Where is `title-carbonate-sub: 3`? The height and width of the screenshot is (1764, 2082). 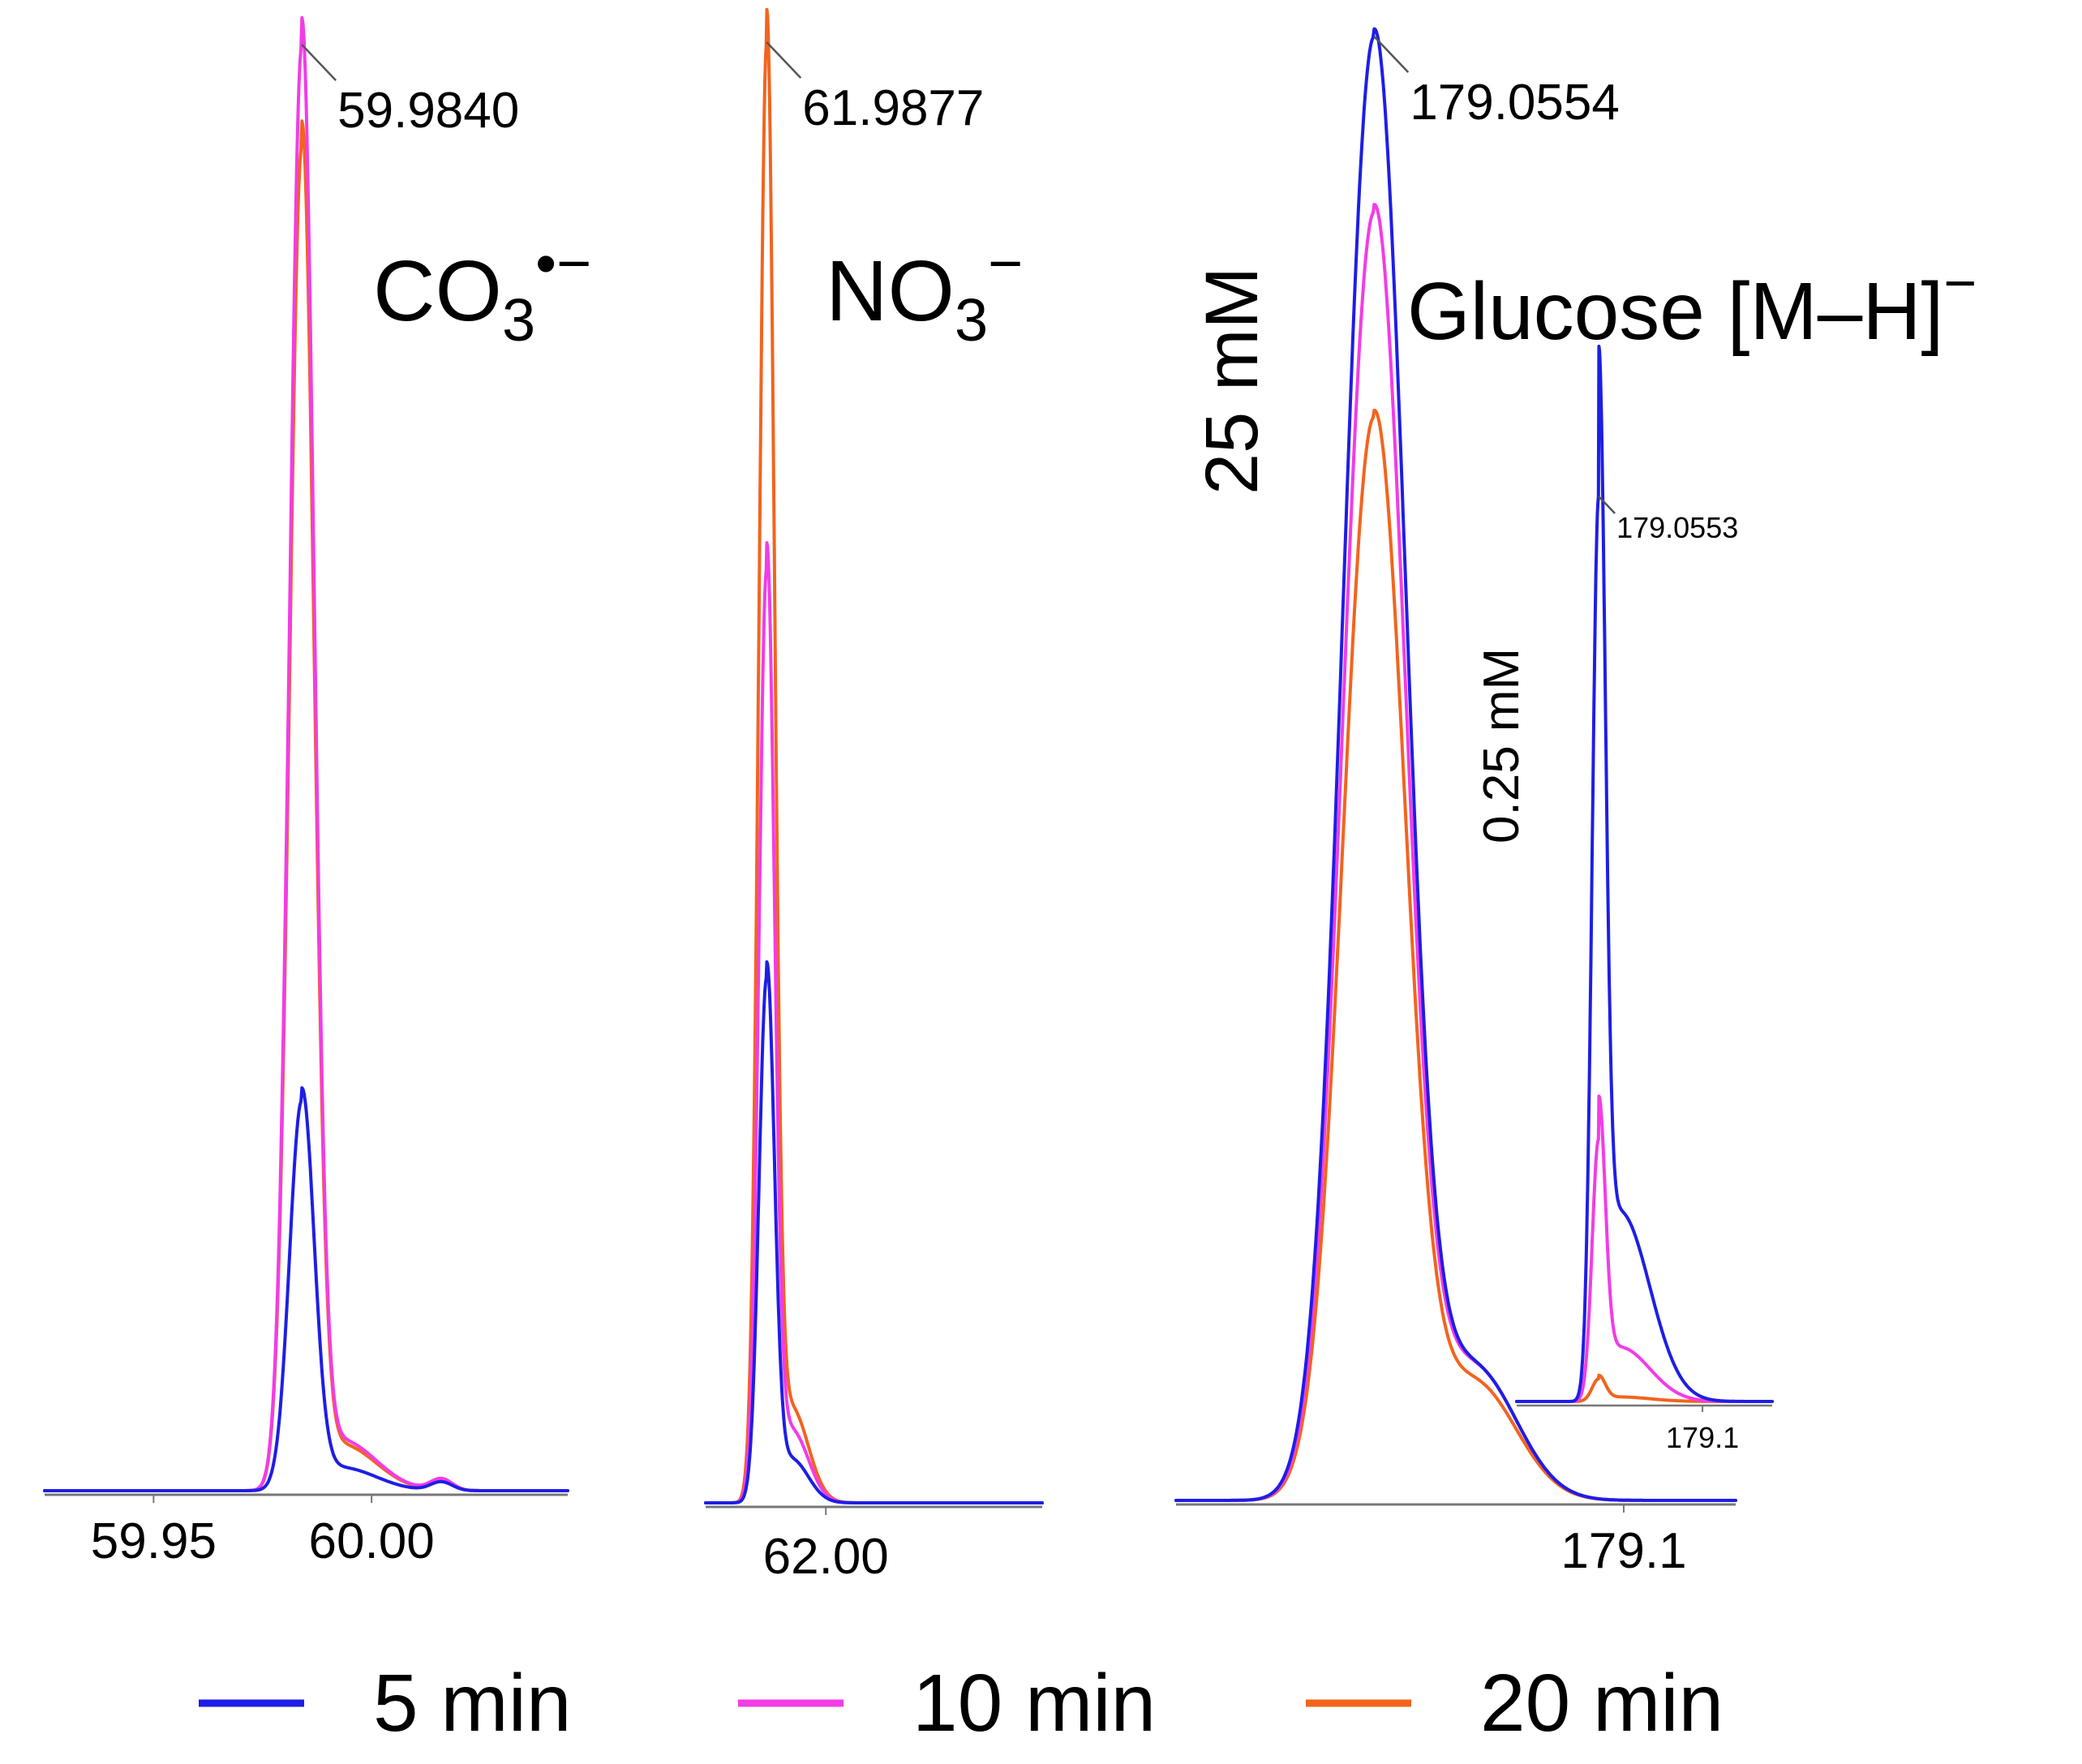
title-carbonate-sub: 3 is located at coordinates (518, 320).